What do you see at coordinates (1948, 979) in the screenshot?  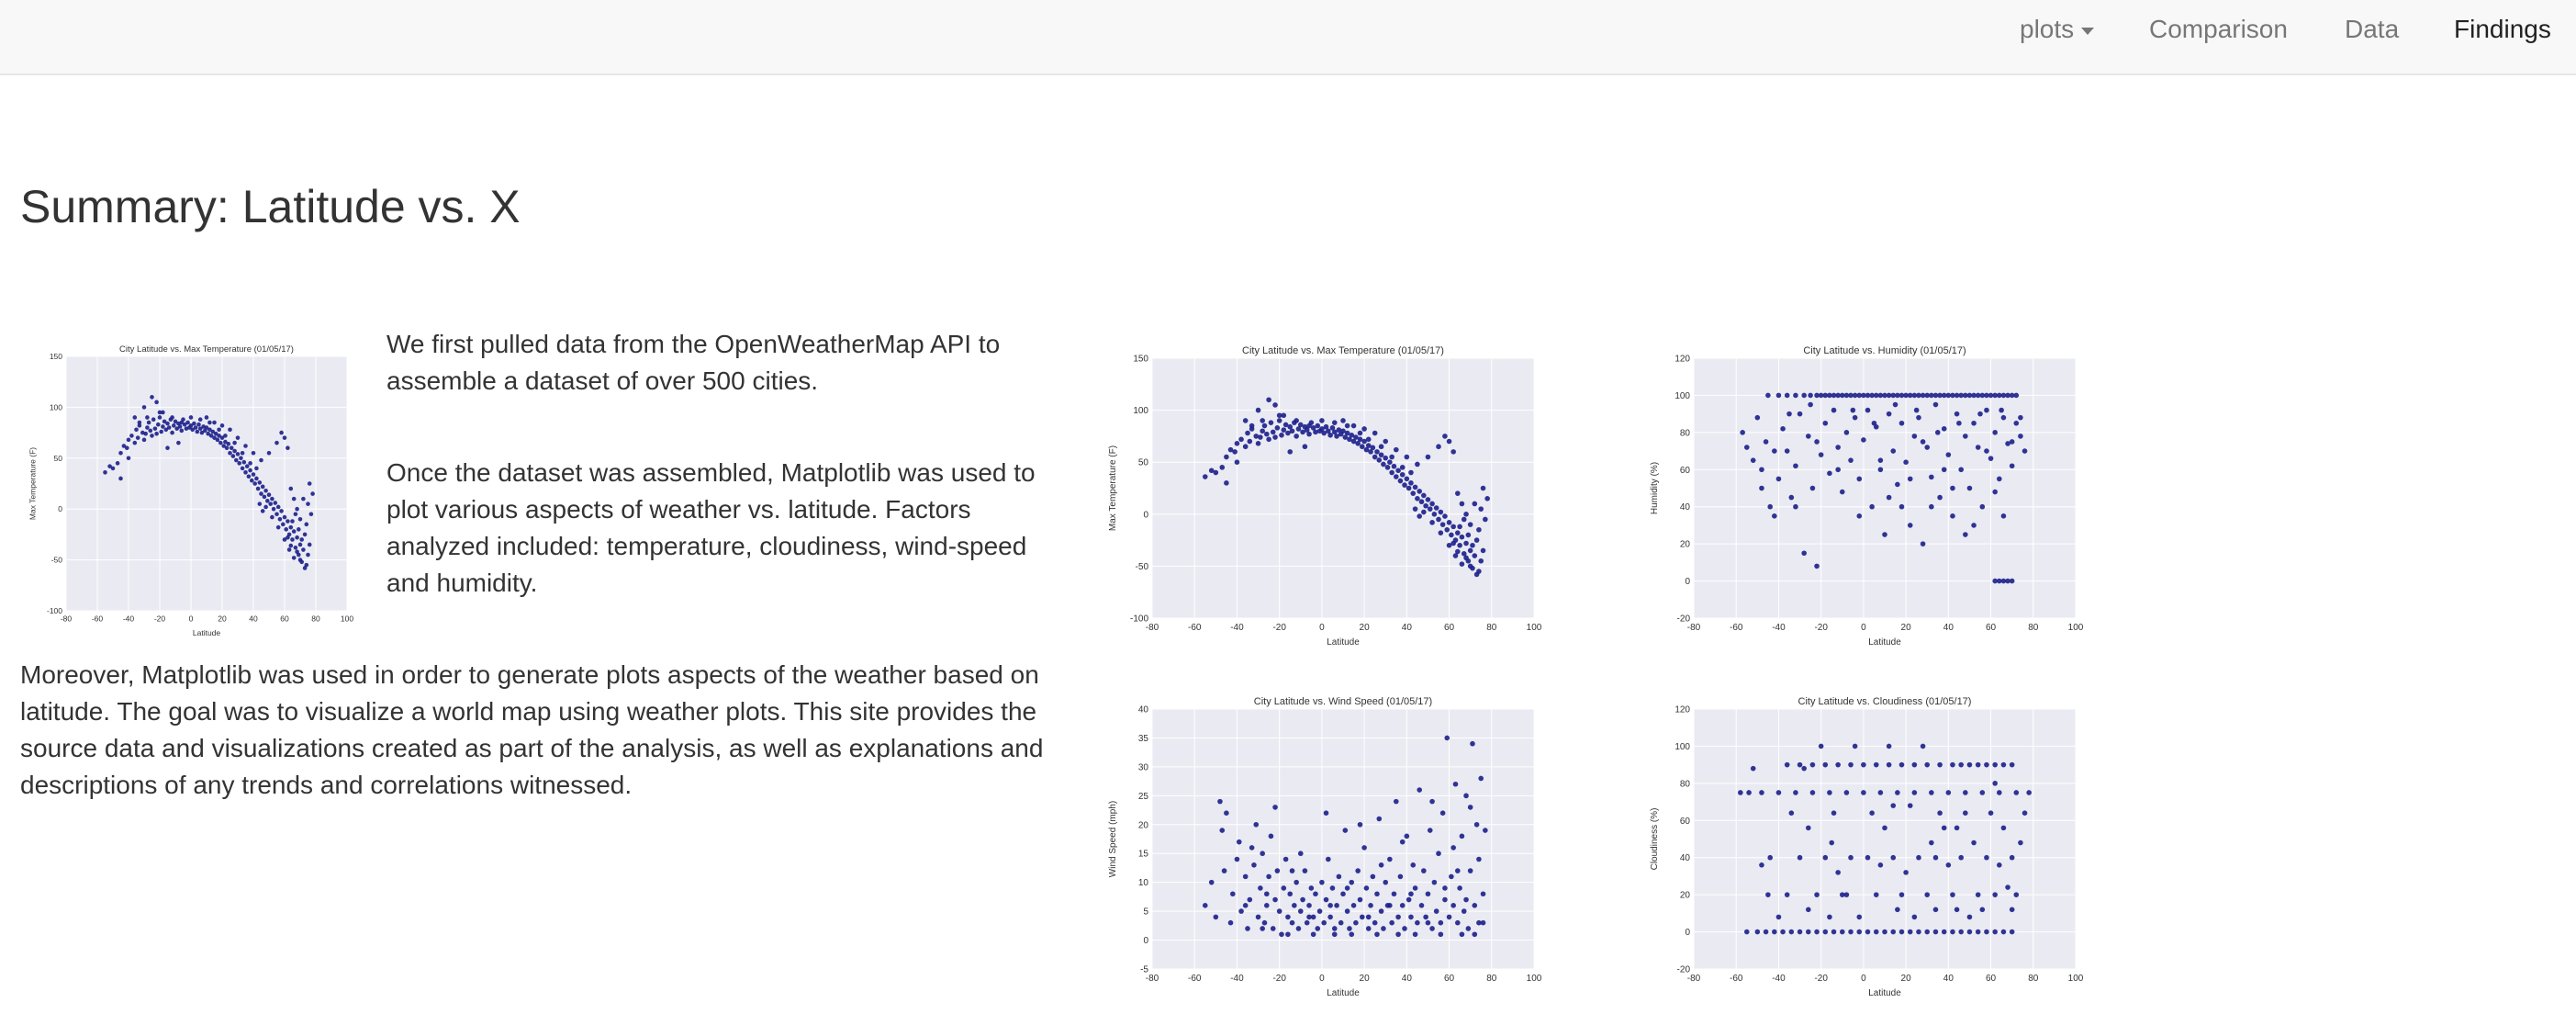 I see `x-tick-label: 40` at bounding box center [1948, 979].